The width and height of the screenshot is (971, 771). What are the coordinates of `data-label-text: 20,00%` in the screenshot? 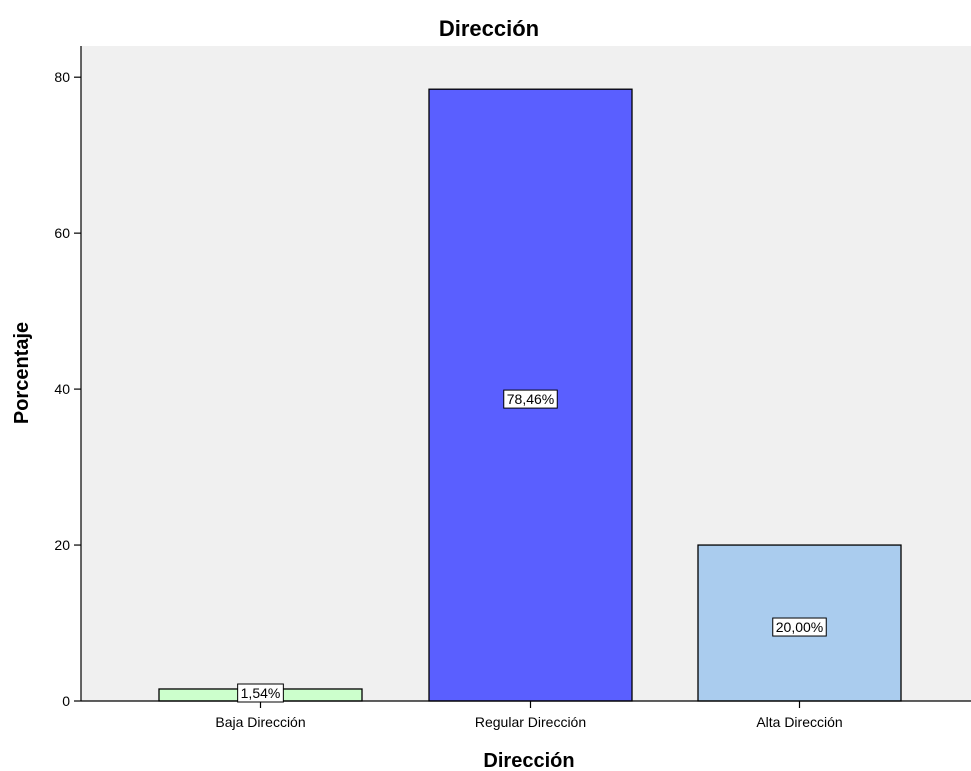 It's located at (799, 627).